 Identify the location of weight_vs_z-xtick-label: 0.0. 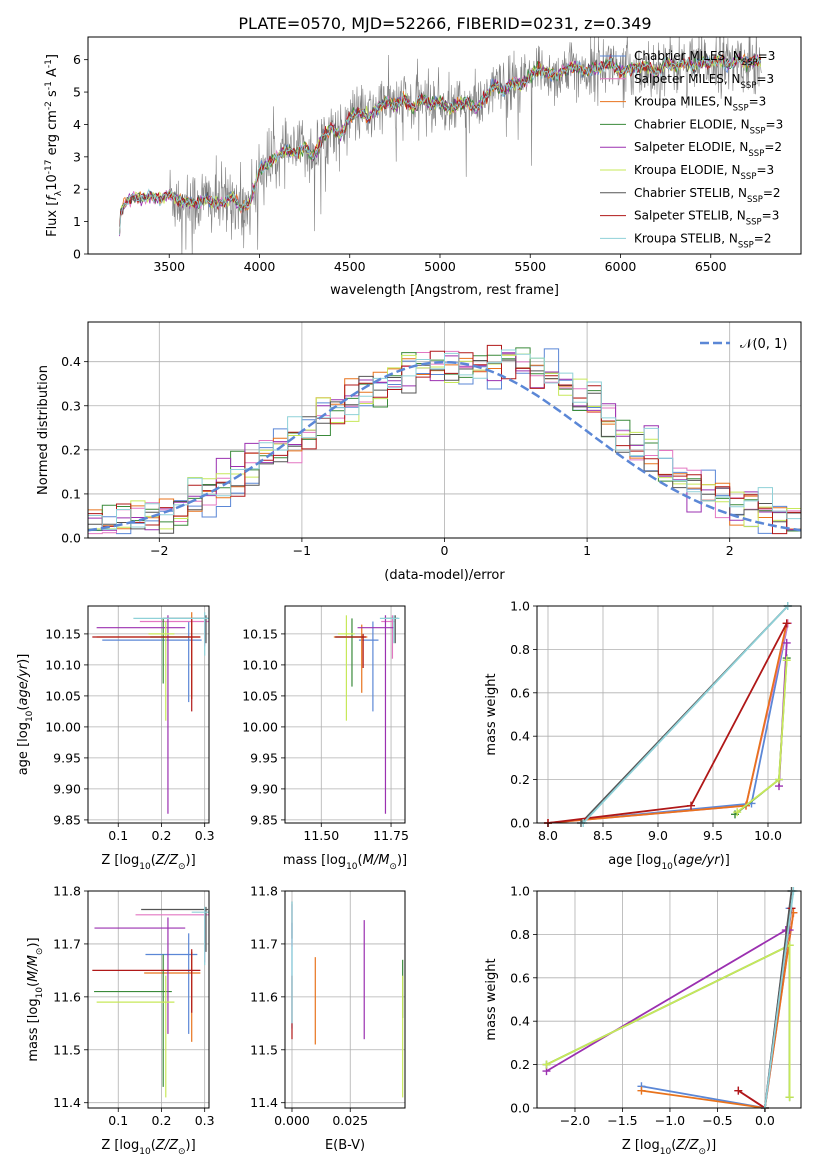
(765, 1120).